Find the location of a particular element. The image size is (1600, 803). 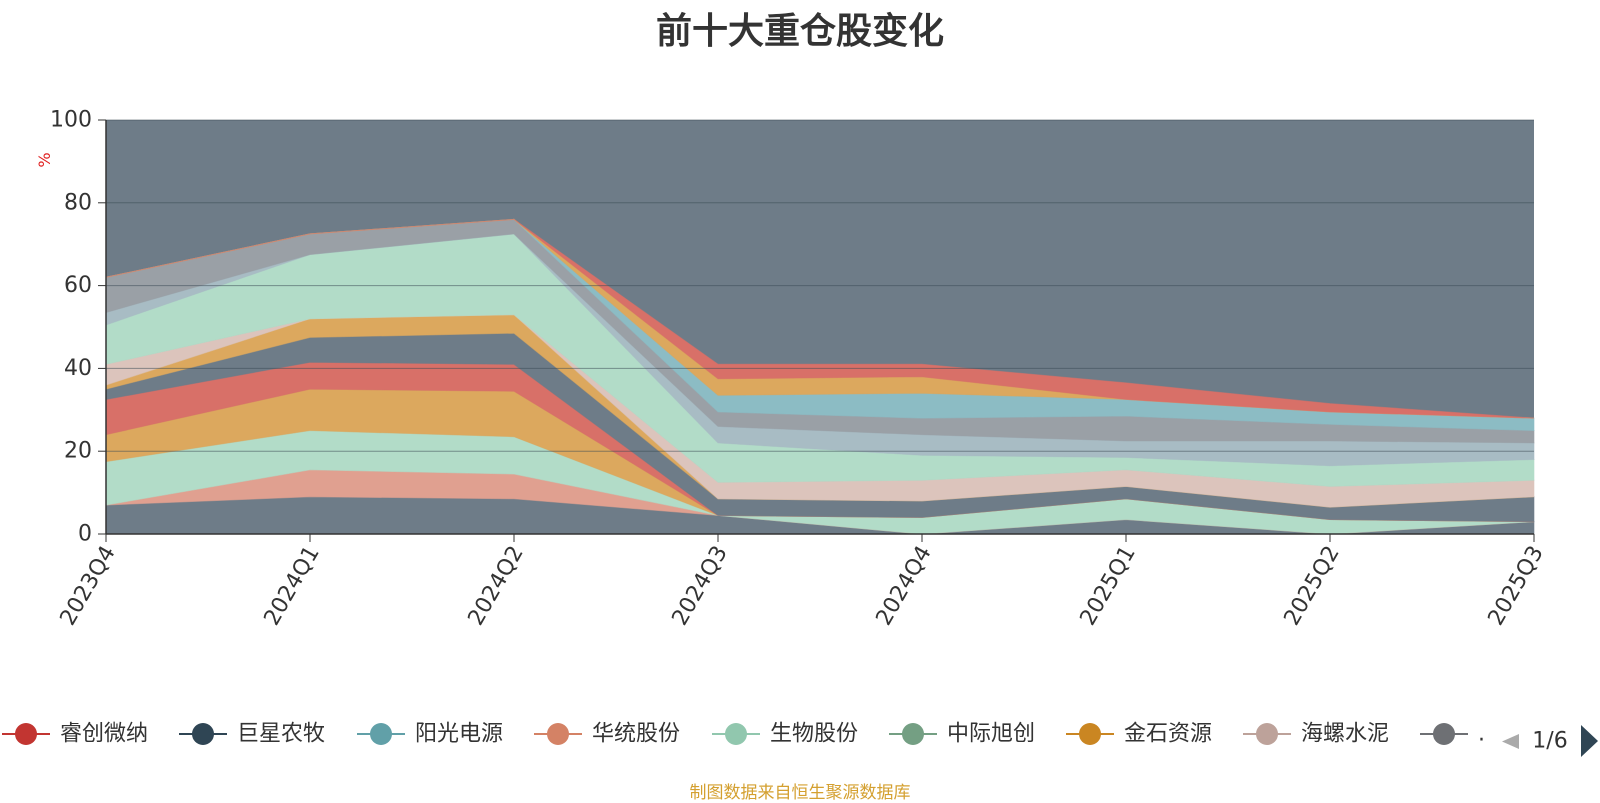

legend-item: 阳光电源 is located at coordinates (430, 734).